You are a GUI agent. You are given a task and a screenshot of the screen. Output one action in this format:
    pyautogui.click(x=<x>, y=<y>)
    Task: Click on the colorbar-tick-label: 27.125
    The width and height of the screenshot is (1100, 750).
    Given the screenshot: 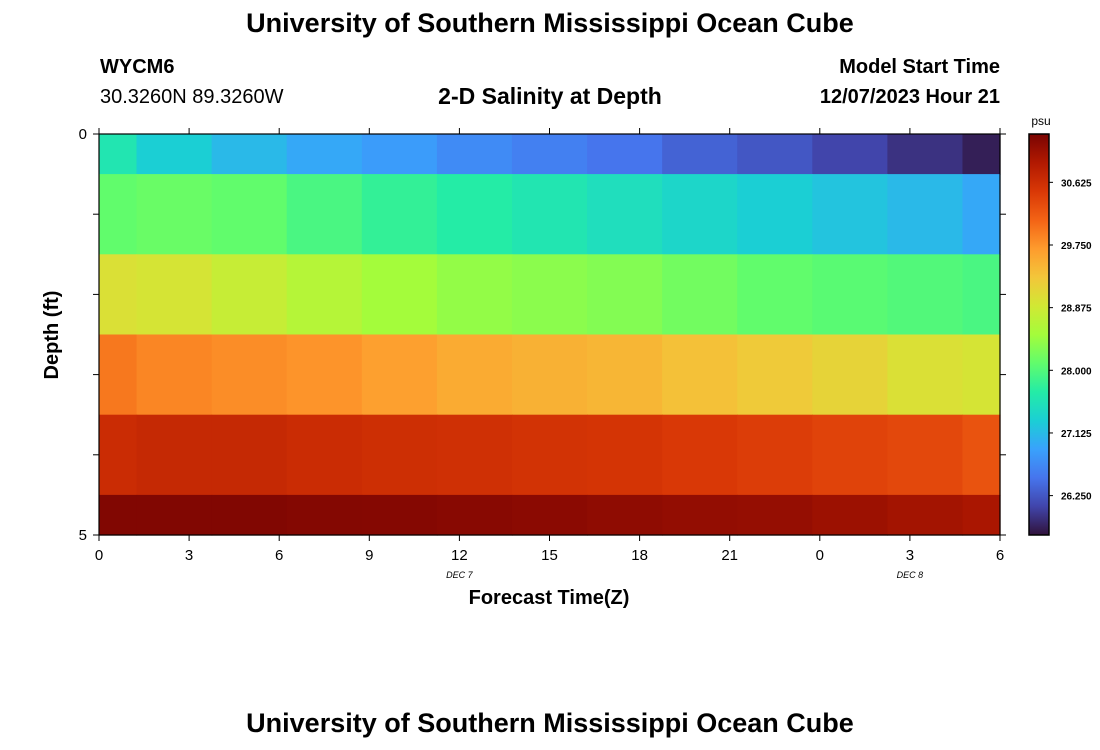 What is the action you would take?
    pyautogui.click(x=1076, y=434)
    